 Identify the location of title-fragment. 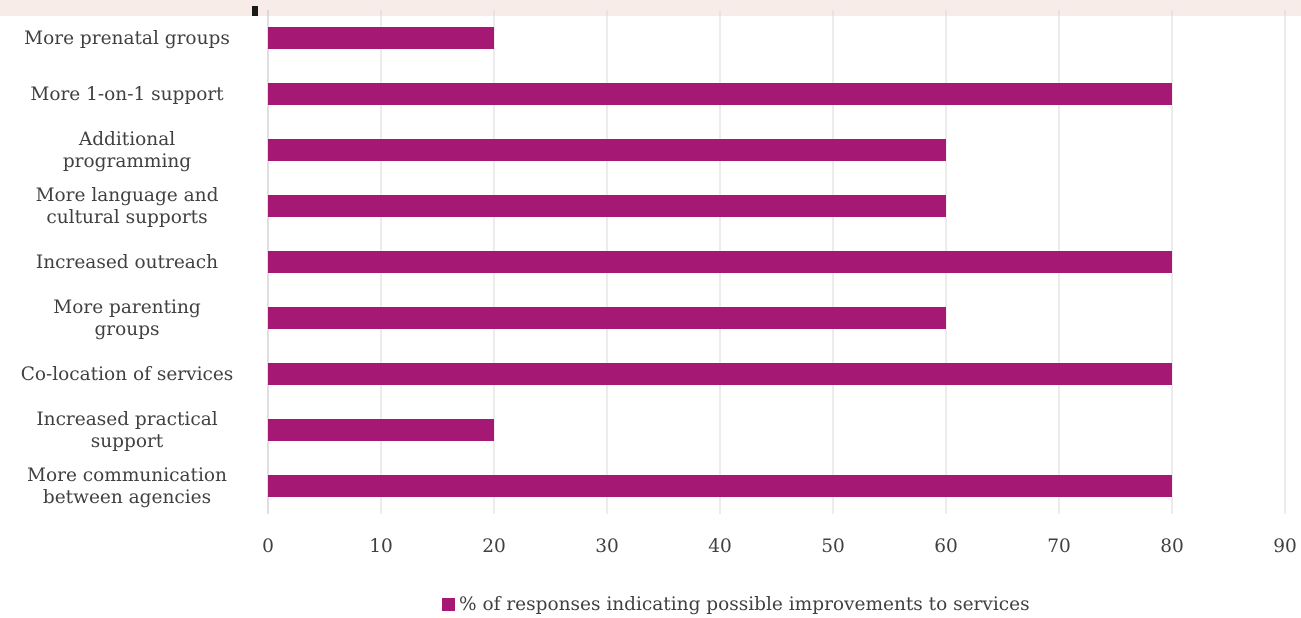
(255, 11).